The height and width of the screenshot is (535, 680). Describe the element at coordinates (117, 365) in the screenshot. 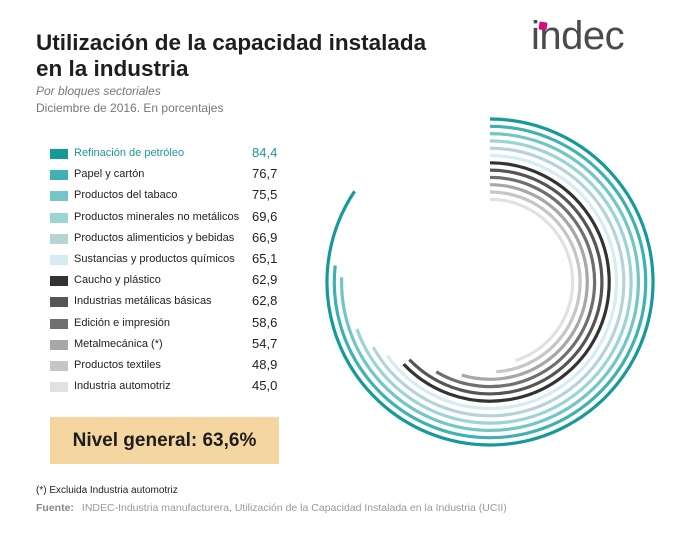

I see `legend-label: Productos textiles` at that location.